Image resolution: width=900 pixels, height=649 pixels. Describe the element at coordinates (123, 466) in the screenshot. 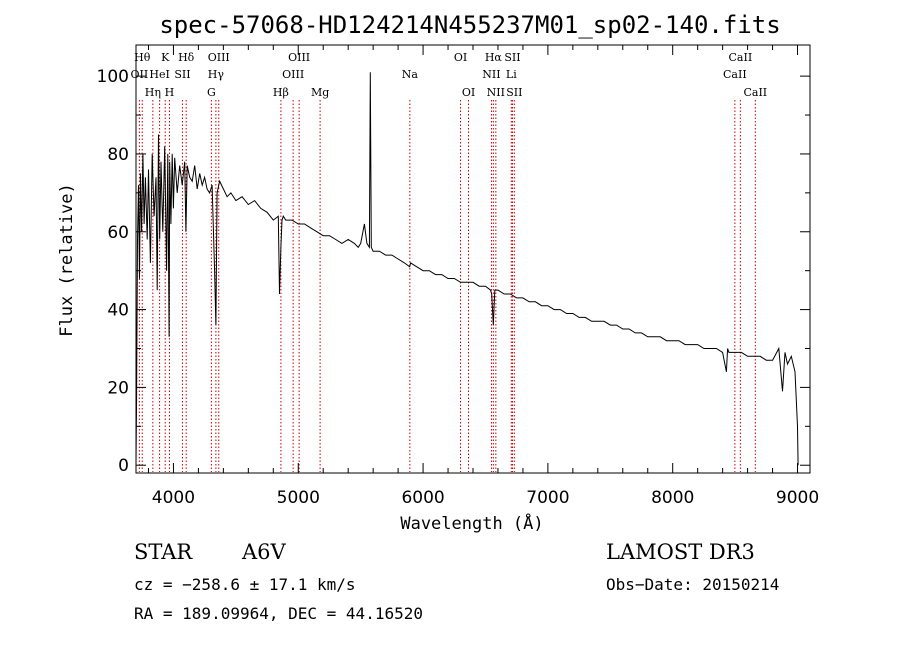

I see `y-tick-label: 0` at that location.